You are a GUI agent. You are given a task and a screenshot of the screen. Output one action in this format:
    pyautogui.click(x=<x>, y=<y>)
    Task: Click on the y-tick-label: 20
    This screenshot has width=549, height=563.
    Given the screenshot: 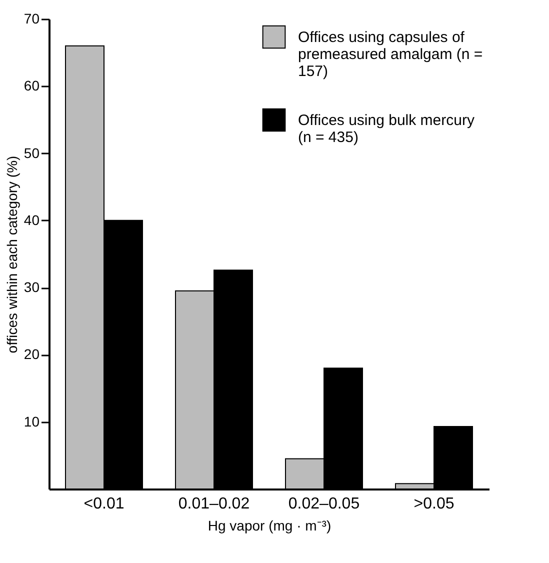 What is the action you would take?
    pyautogui.click(x=32, y=354)
    